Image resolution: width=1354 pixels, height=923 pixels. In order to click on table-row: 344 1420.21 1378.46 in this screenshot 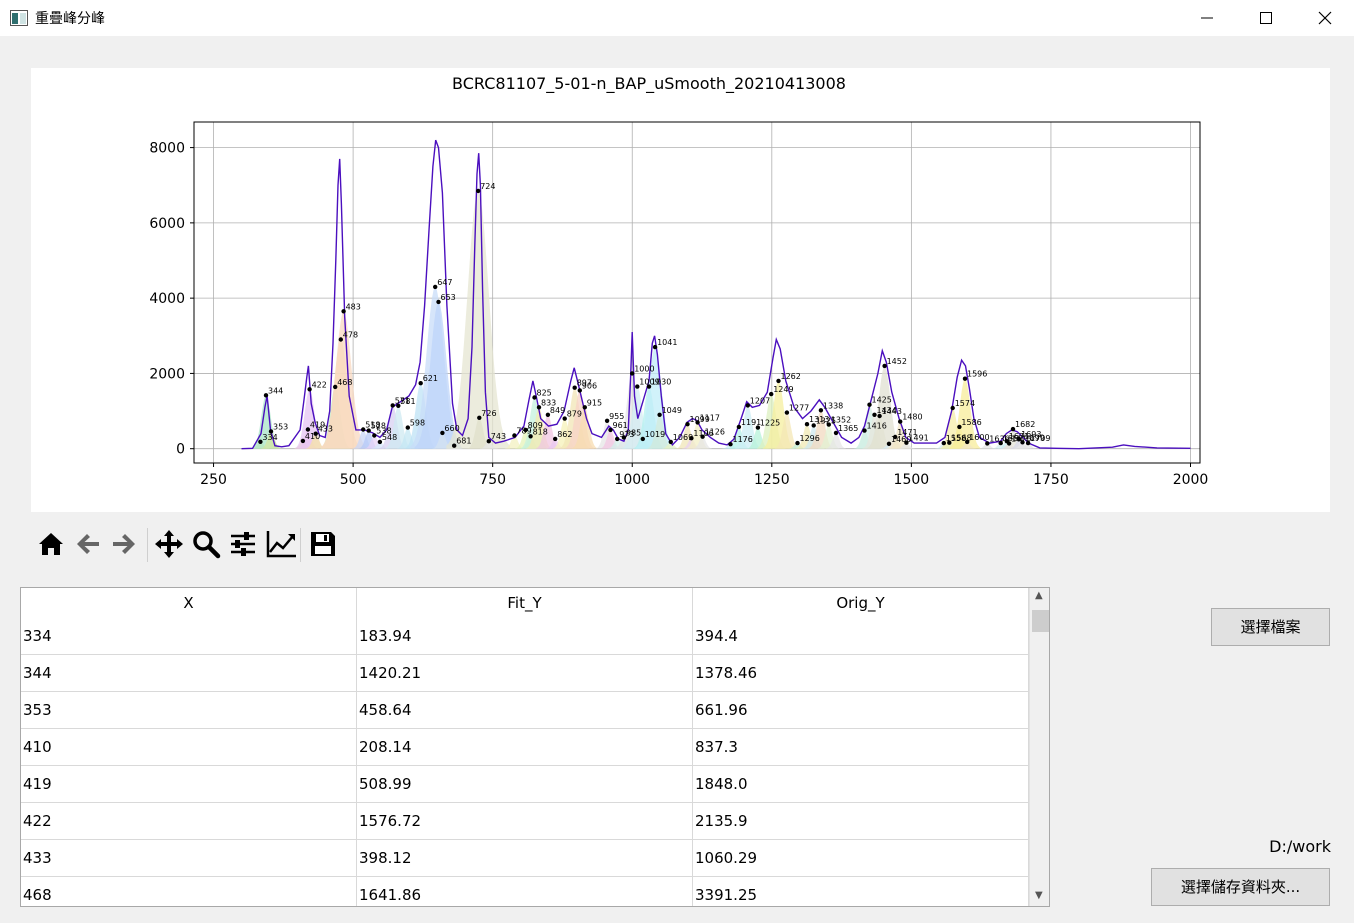, I will do `click(525, 673)`.